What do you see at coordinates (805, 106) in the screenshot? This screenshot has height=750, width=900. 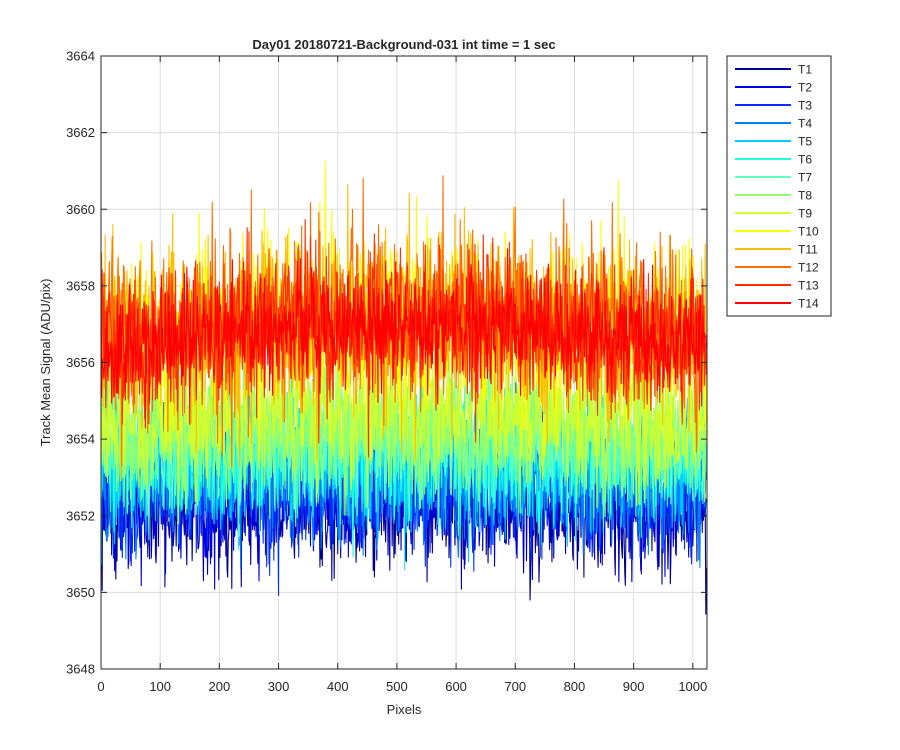 I see `legend-label: T3` at bounding box center [805, 106].